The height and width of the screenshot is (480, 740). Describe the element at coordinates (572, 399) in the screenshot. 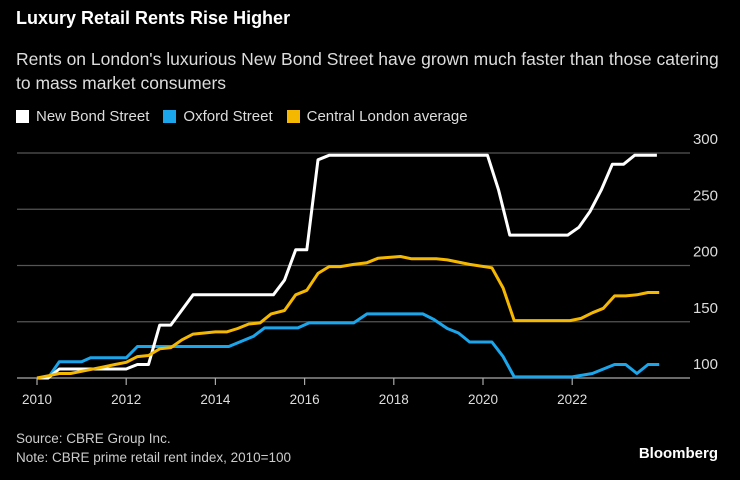

I see `x-tick-label: 2022` at that location.